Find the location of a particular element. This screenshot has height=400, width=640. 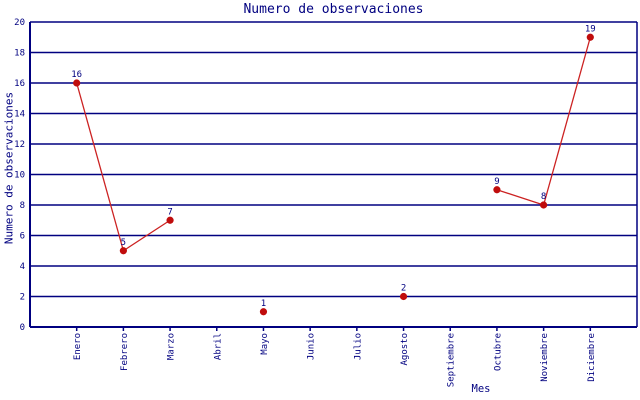

x-tick-label: Enero is located at coordinates (78, 346).